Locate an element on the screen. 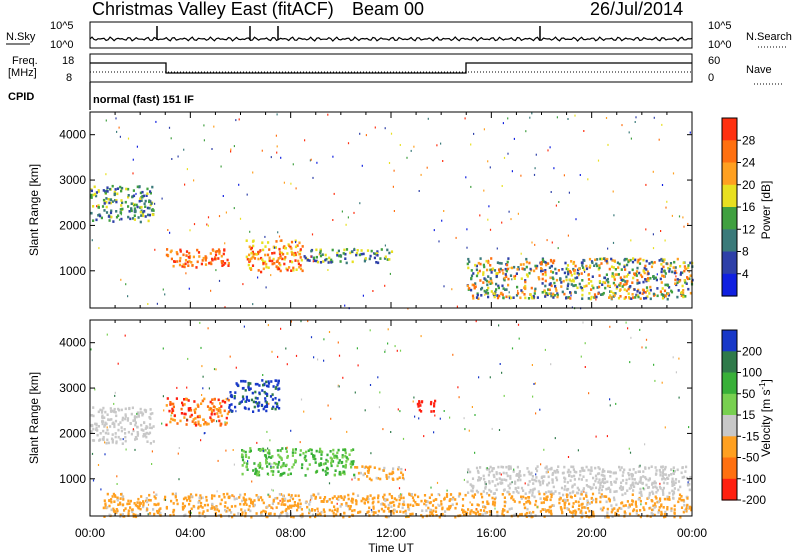 This screenshot has width=800, height=554. x-tick-label: 04:00 is located at coordinates (190, 533).